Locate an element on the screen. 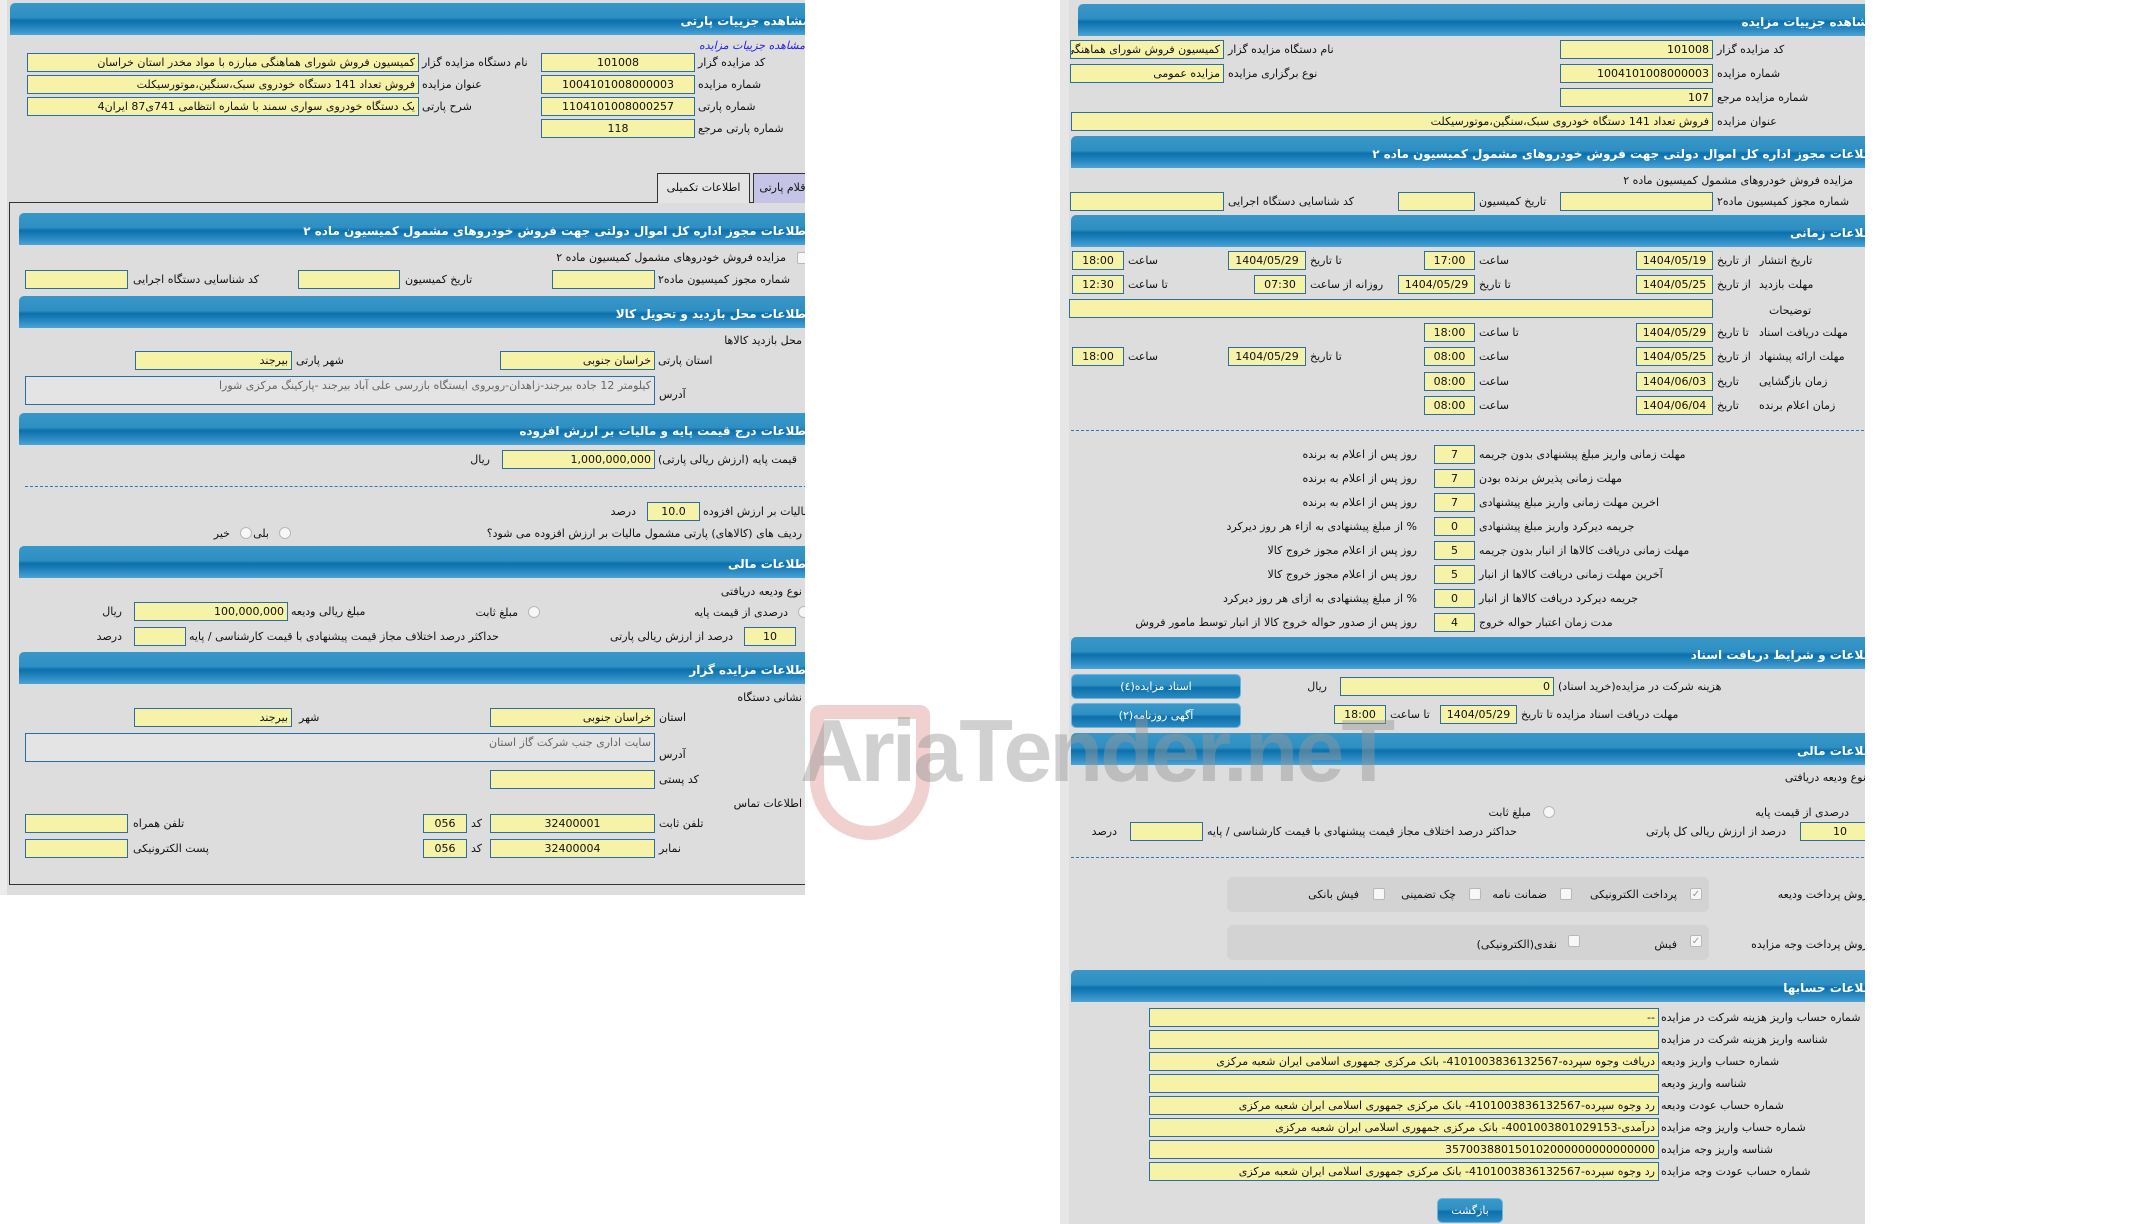 This screenshot has width=2150, height=1224. back-button: بازگشت is located at coordinates (1470, 1210).